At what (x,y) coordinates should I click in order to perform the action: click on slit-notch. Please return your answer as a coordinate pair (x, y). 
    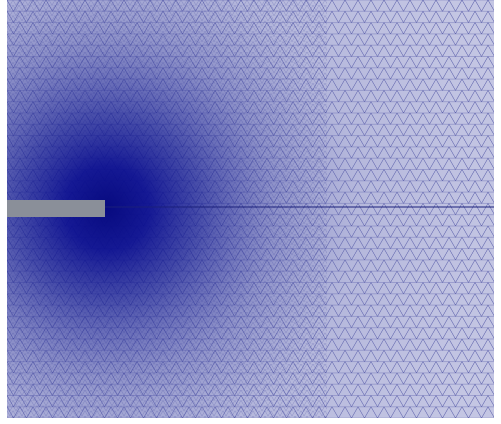
    Looking at the image, I should click on (56, 208).